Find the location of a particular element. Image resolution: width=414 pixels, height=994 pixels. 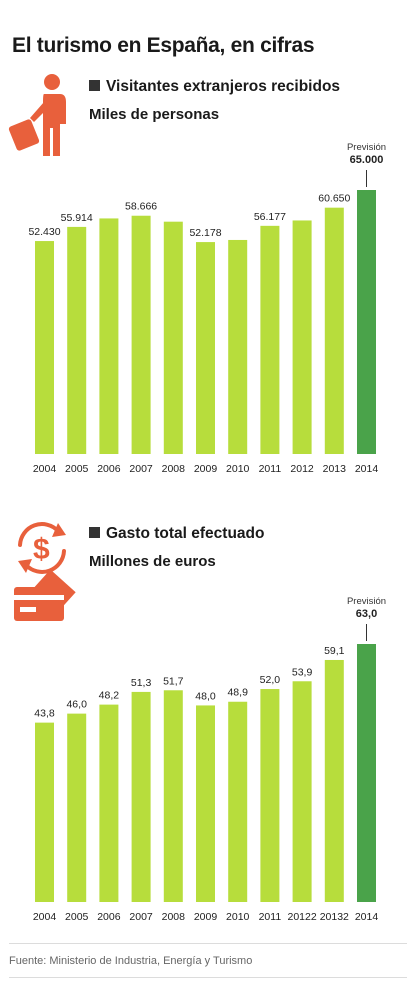

value-label: 55.914 is located at coordinates (77, 218).